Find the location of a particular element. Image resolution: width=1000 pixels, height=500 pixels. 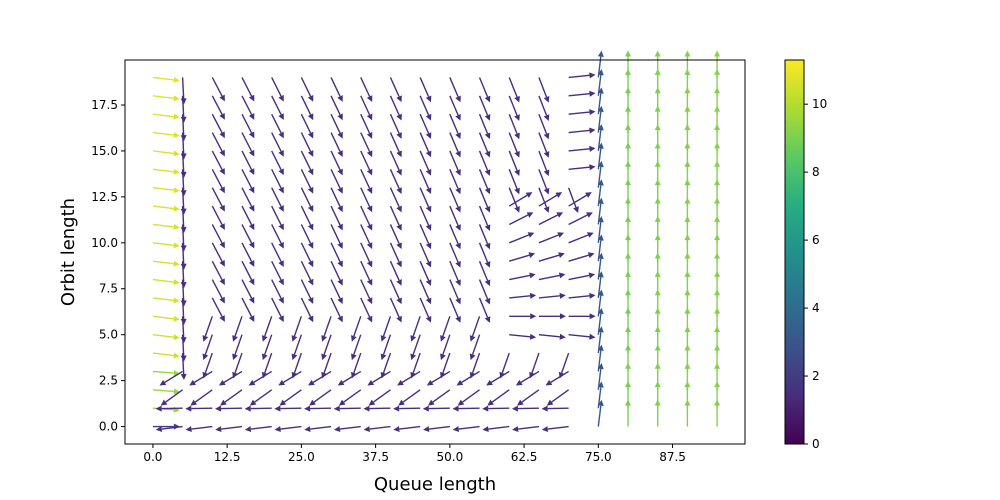

colorbar is located at coordinates (794, 252).